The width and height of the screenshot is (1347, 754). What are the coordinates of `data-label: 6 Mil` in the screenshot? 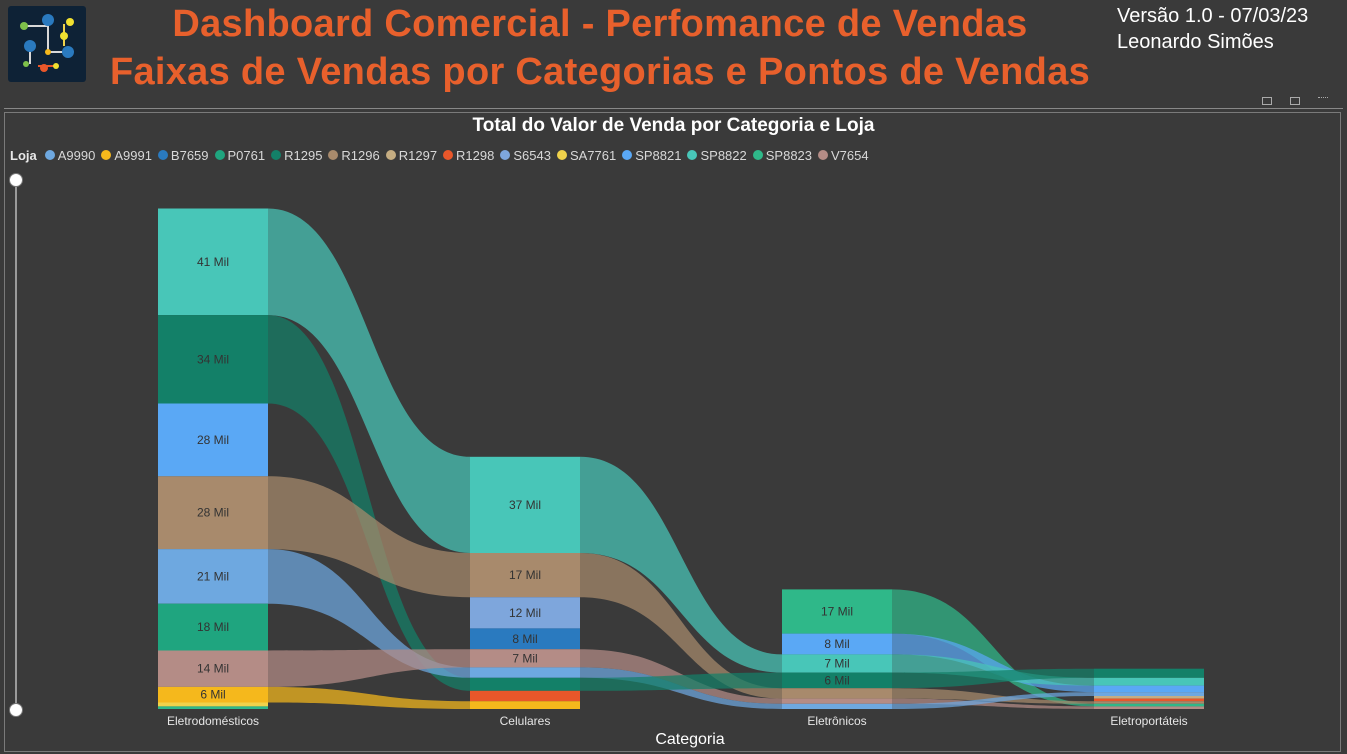 It's located at (836, 680).